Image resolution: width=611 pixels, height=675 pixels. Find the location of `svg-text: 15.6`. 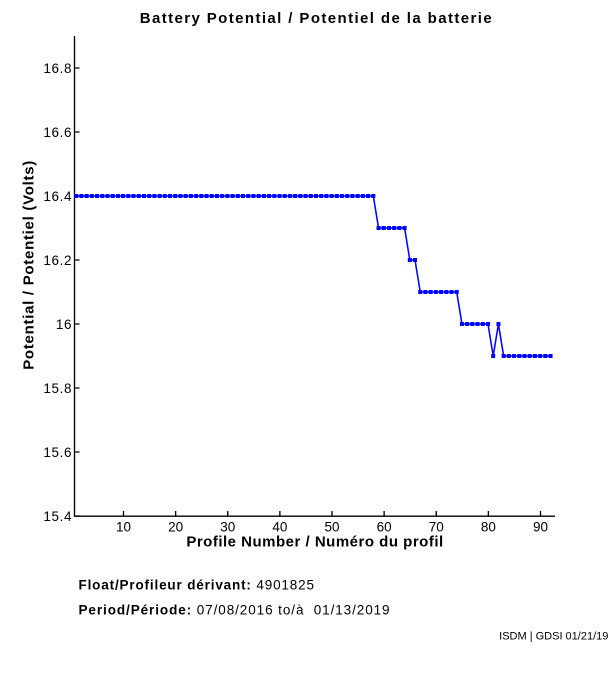

svg-text: 15.6 is located at coordinates (57, 452).